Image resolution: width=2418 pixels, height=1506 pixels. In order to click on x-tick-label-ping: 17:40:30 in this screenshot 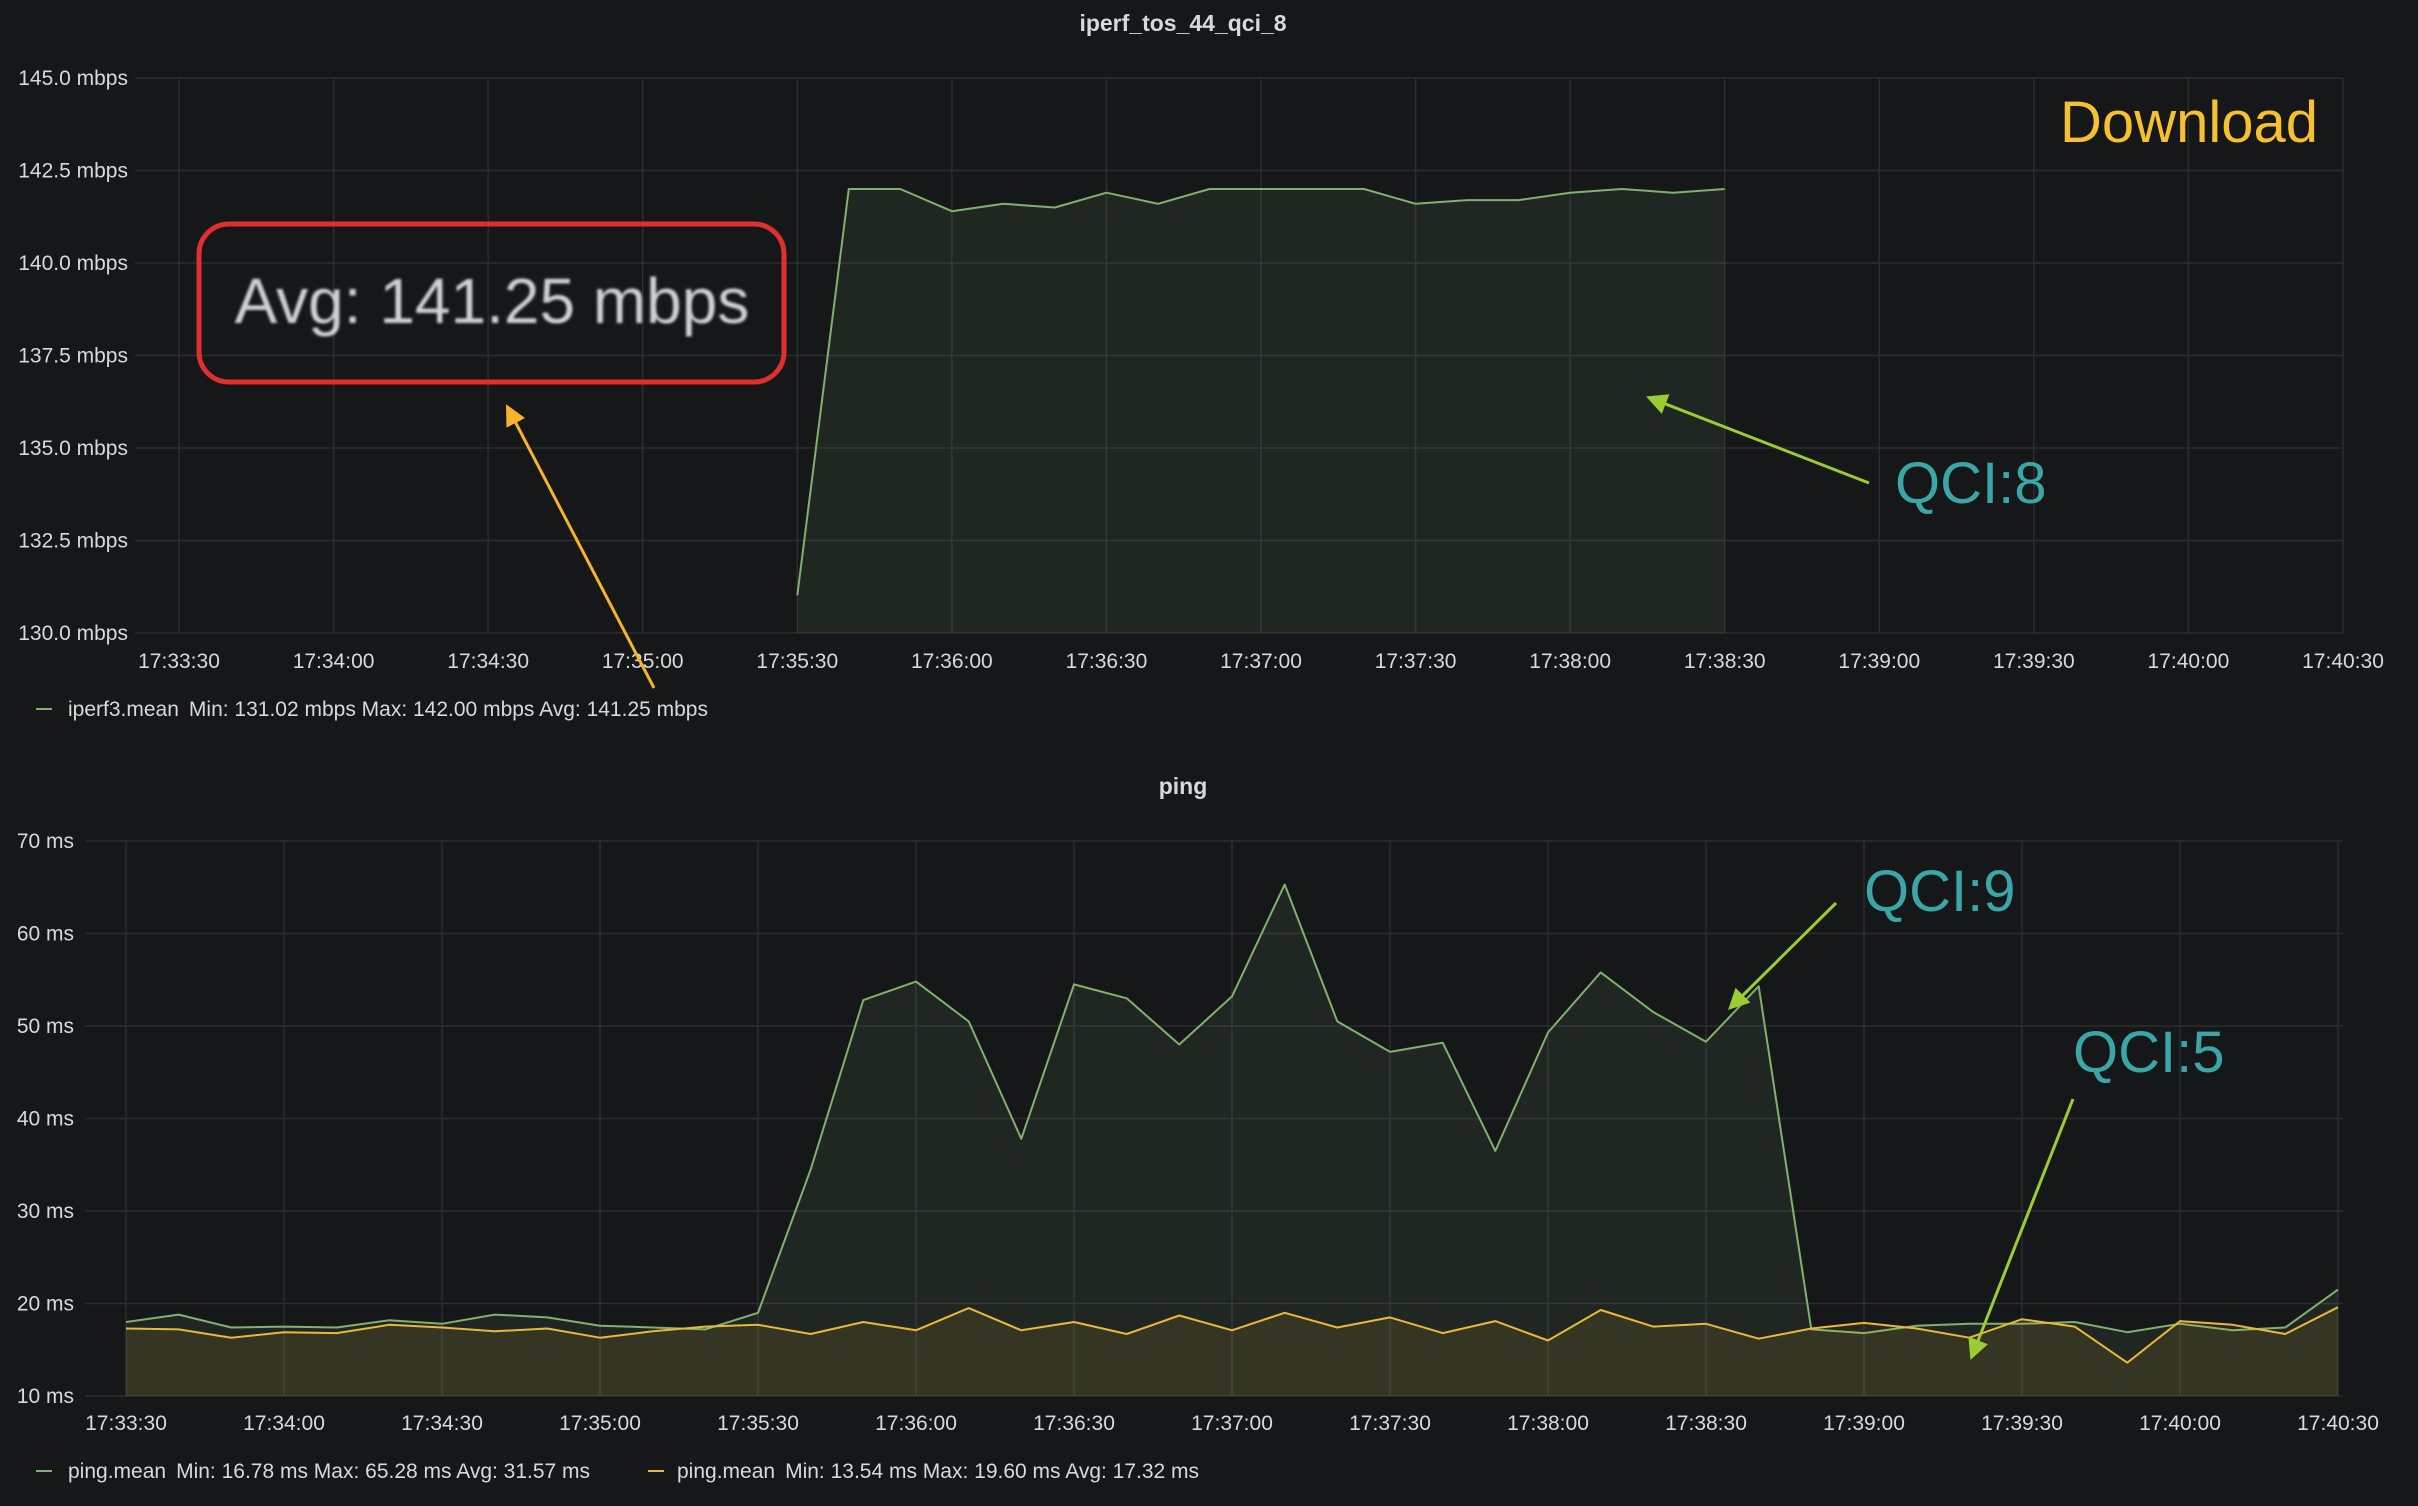, I will do `click(2338, 1423)`.